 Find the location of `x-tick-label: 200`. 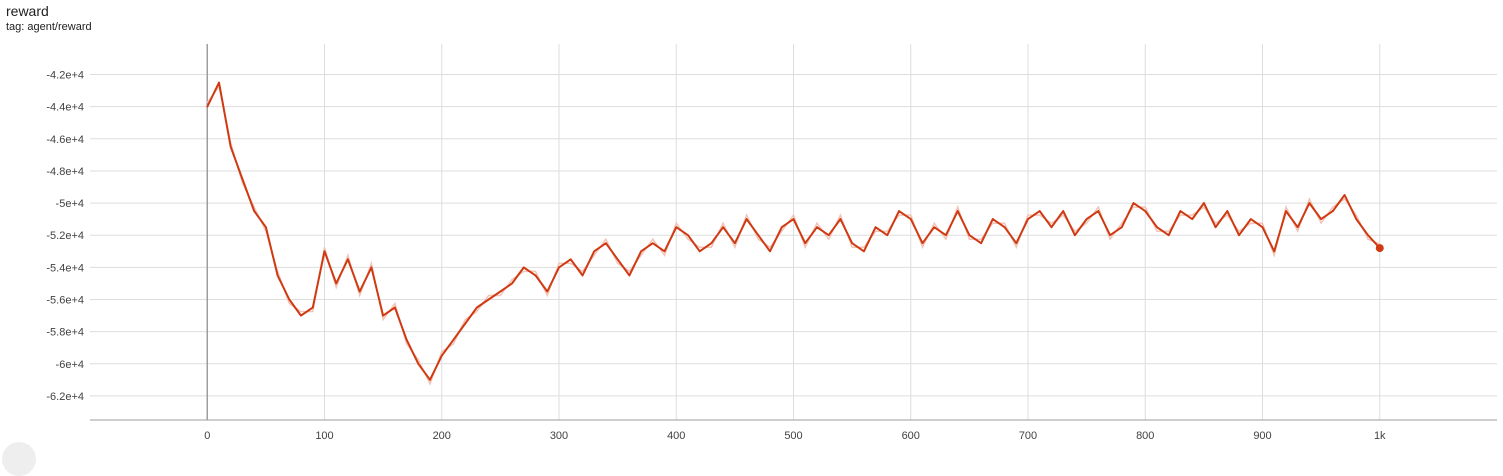

x-tick-label: 200 is located at coordinates (442, 436).